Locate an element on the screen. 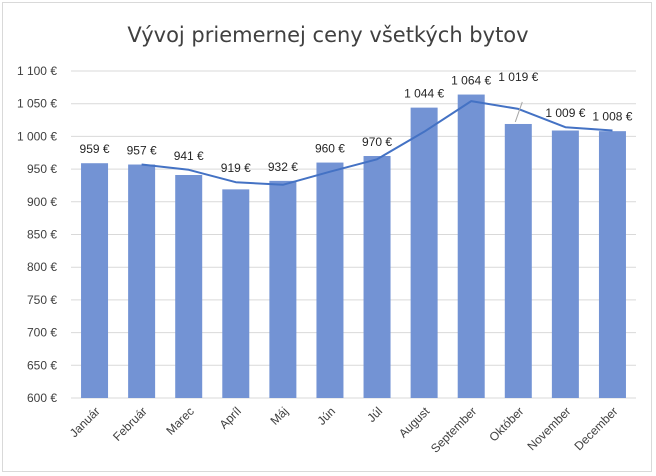 Image resolution: width=656 pixels, height=476 pixels. y-tick-label: 850 € is located at coordinates (42, 235).